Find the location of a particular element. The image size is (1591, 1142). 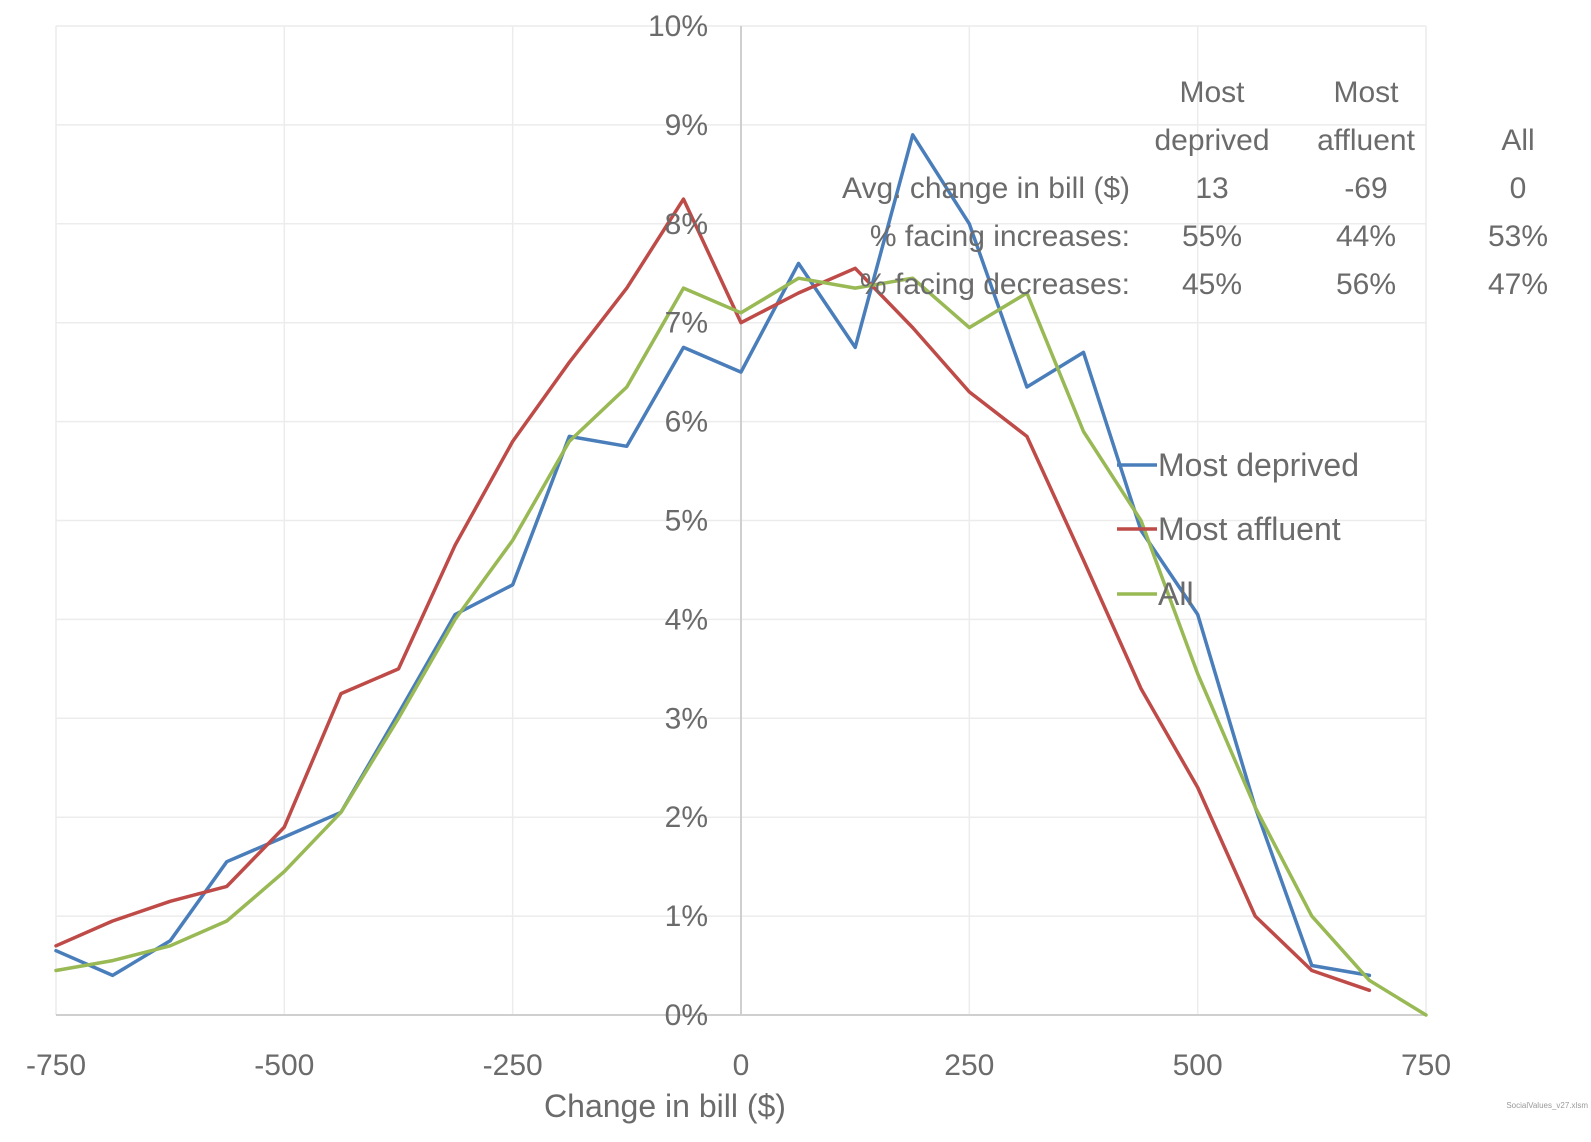

y-tick-label: 2% is located at coordinates (686, 817).